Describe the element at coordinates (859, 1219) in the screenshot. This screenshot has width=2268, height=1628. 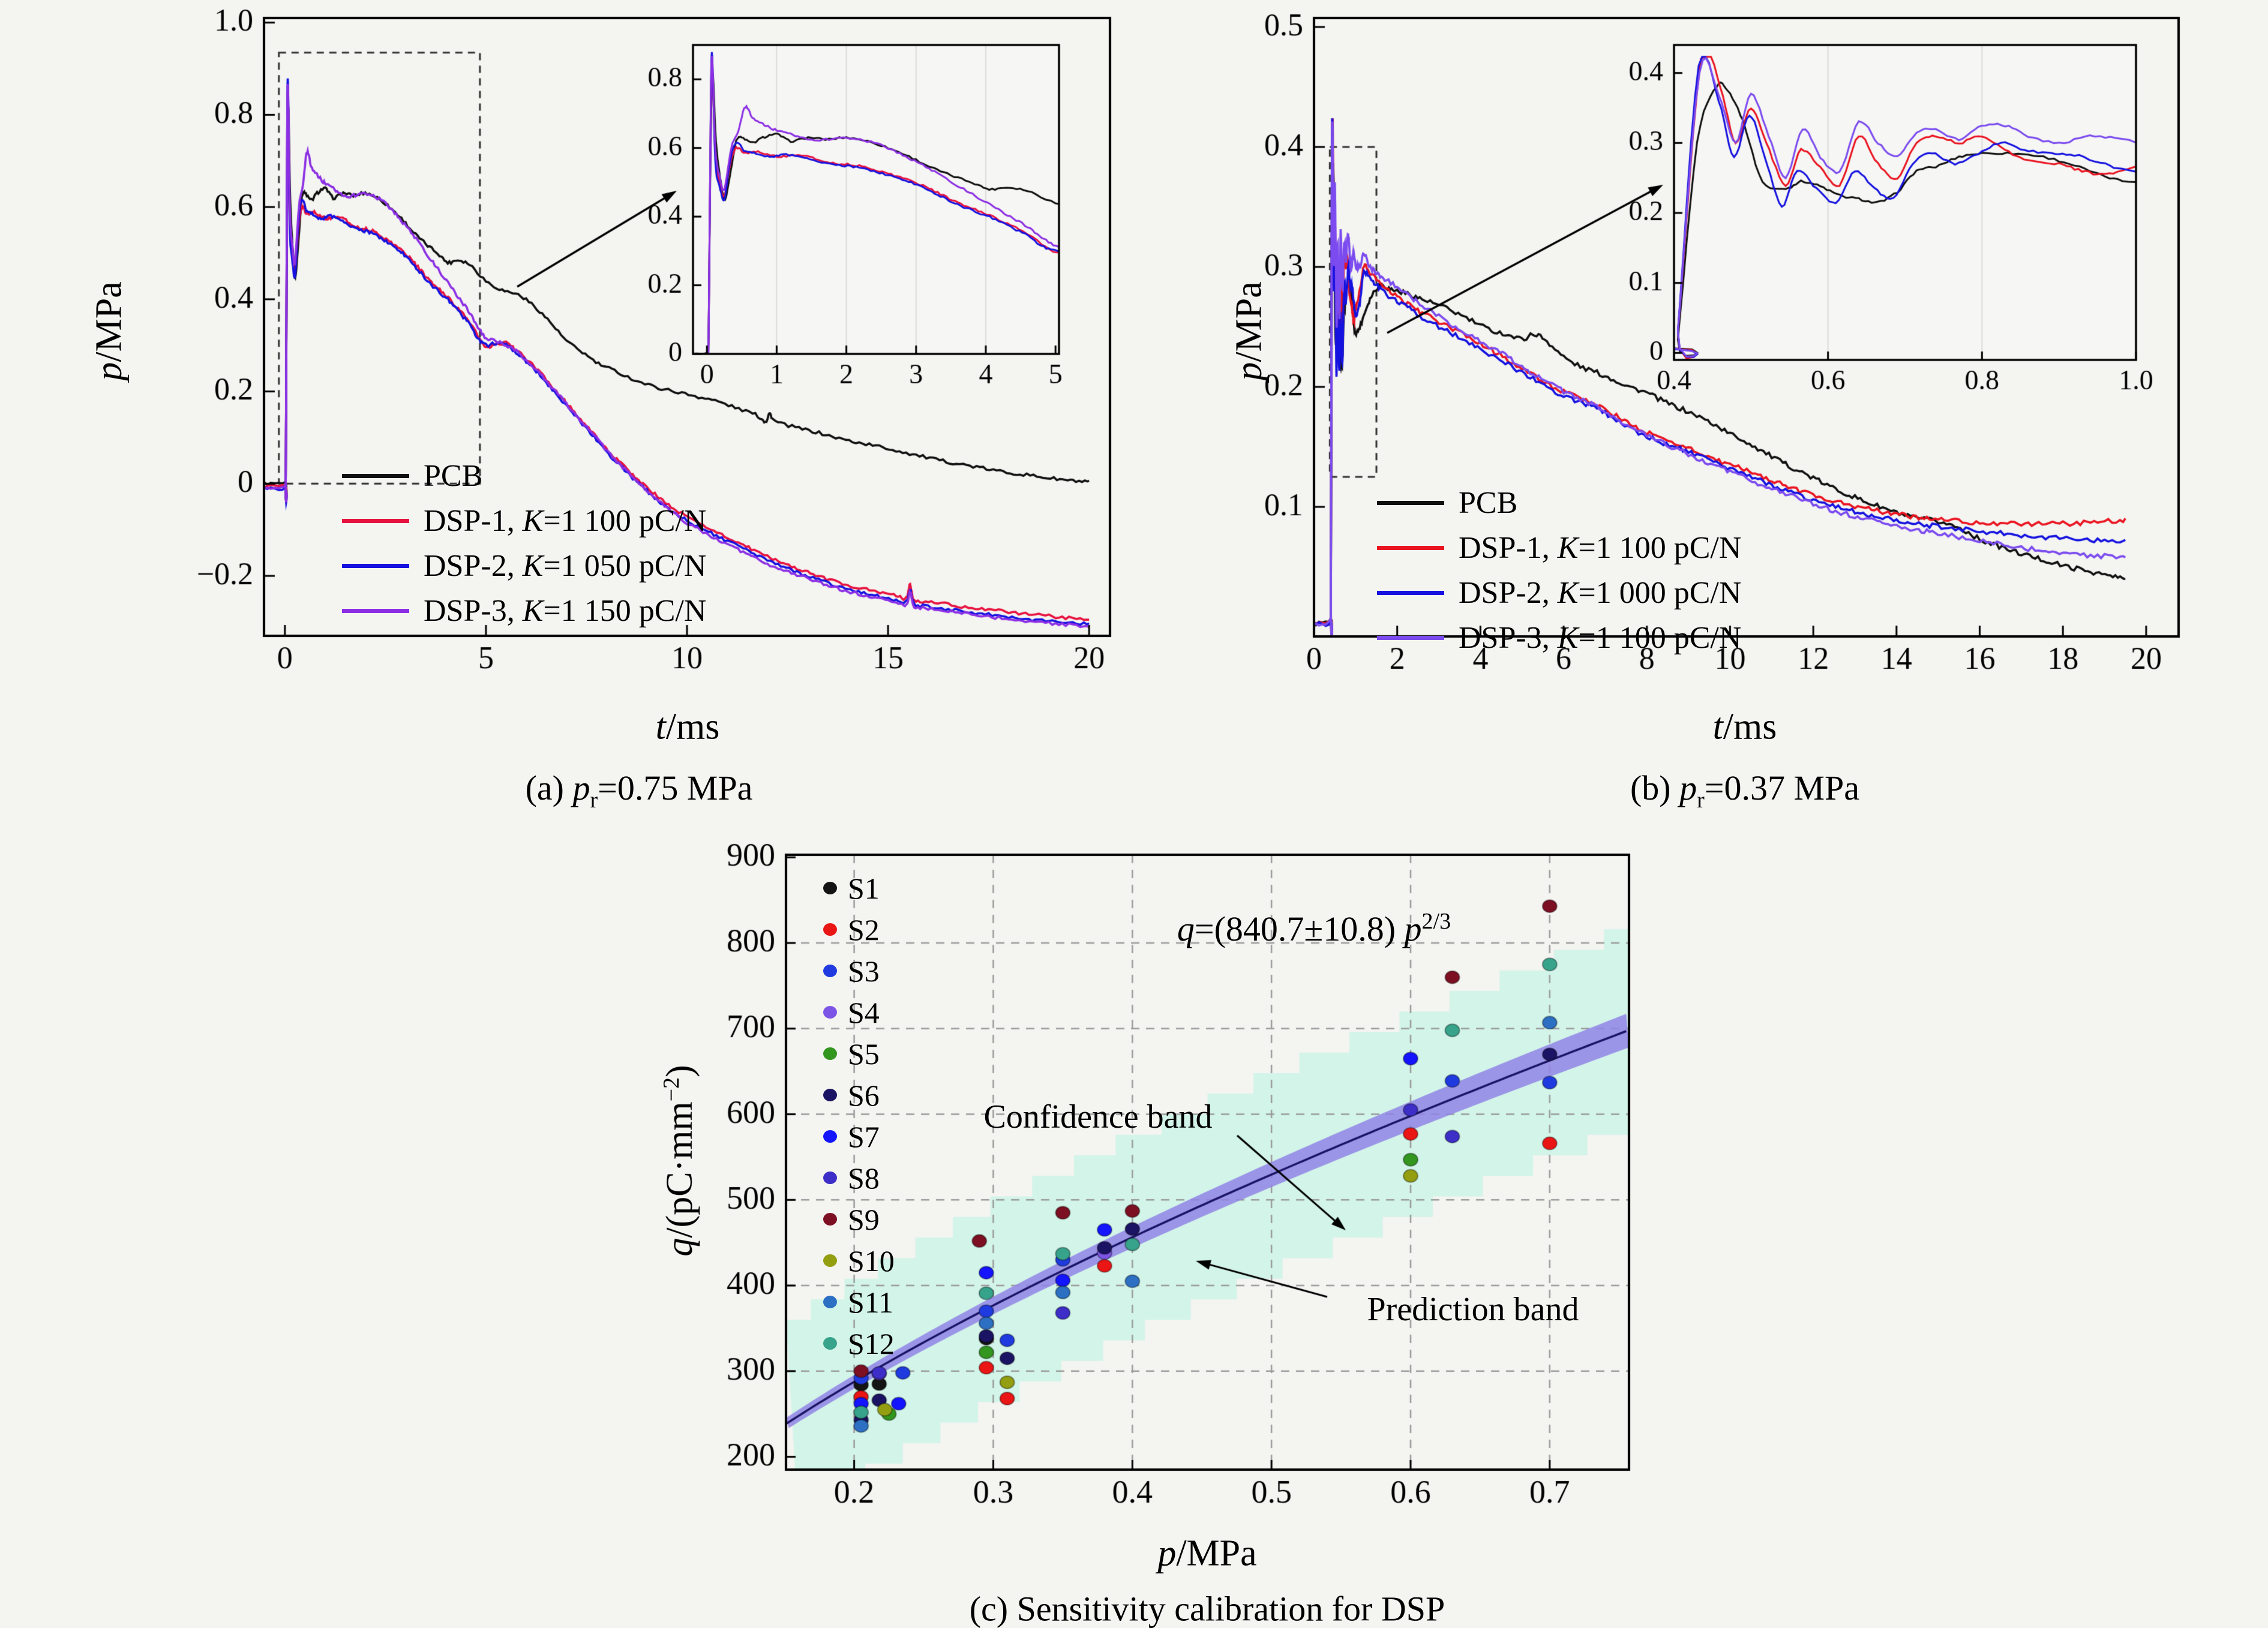
I see `legend-item-s9: S9` at that location.